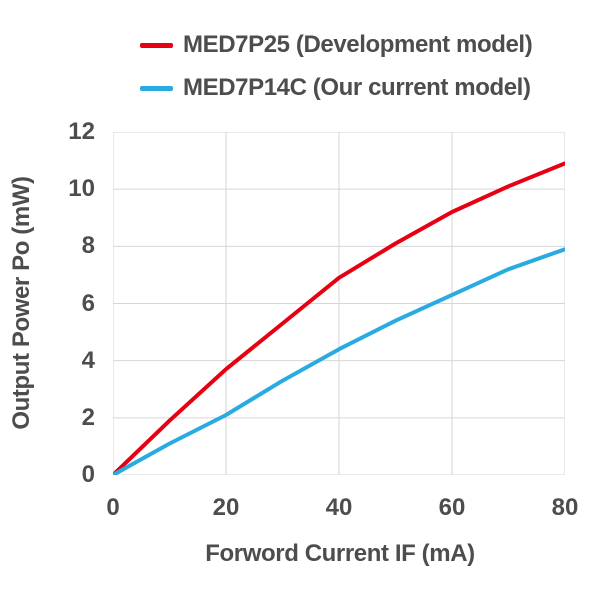  I want to click on y-tick-label: 6, so click(88, 303).